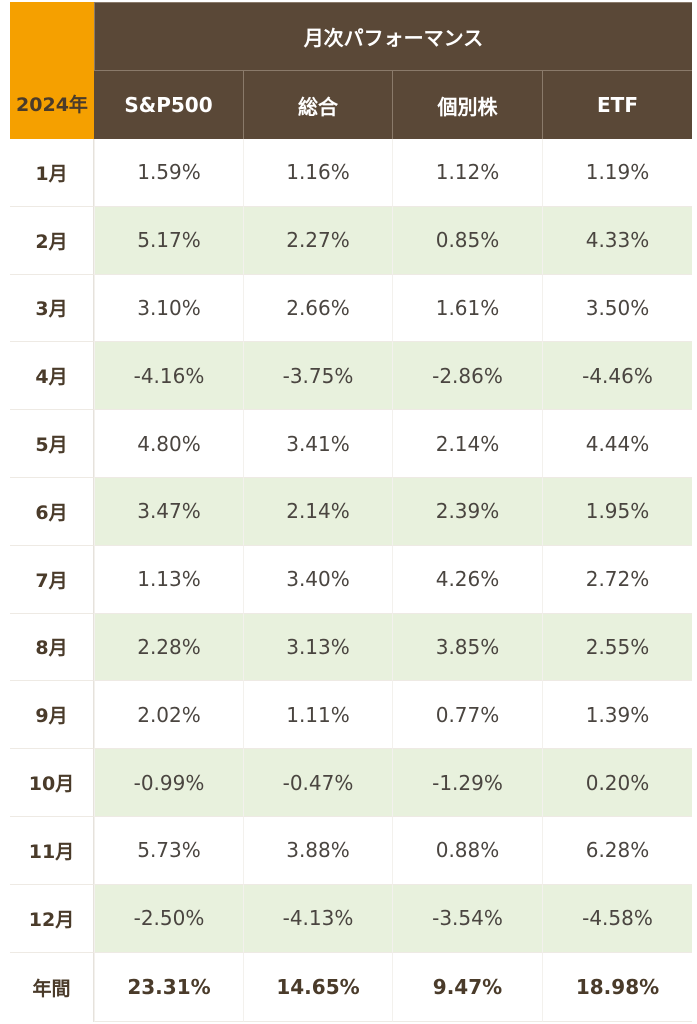 The height and width of the screenshot is (1024, 697). Describe the element at coordinates (168, 104) in the screenshot. I see `column-header-sp500: S&P500` at that location.